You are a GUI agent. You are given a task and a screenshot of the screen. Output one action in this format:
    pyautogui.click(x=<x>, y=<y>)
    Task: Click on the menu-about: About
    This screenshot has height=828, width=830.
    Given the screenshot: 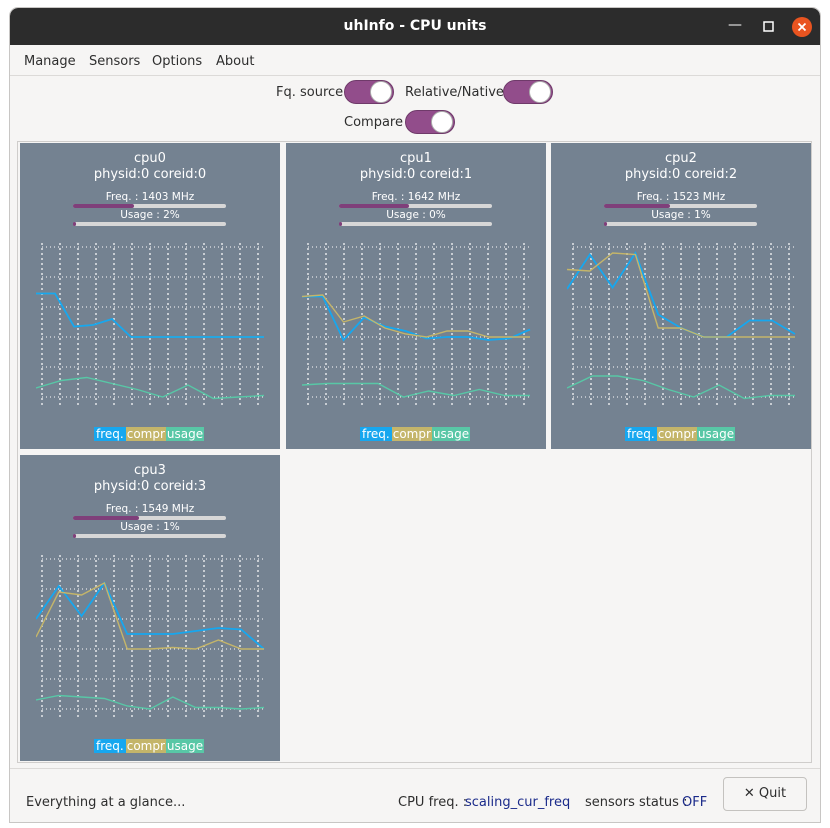 What is the action you would take?
    pyautogui.click(x=235, y=61)
    